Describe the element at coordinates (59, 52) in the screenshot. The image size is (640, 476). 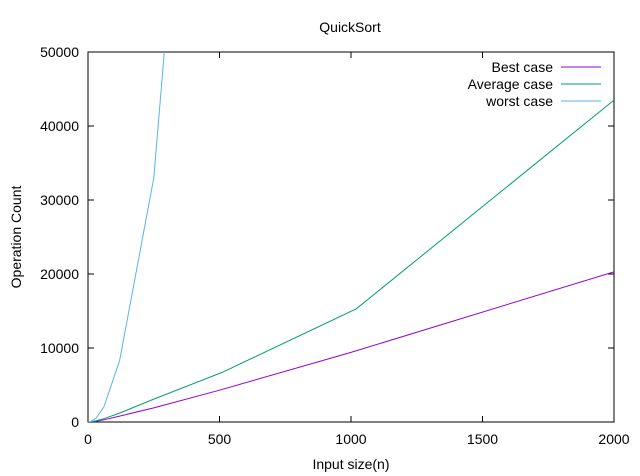
I see `y-tick-label: 50000` at that location.